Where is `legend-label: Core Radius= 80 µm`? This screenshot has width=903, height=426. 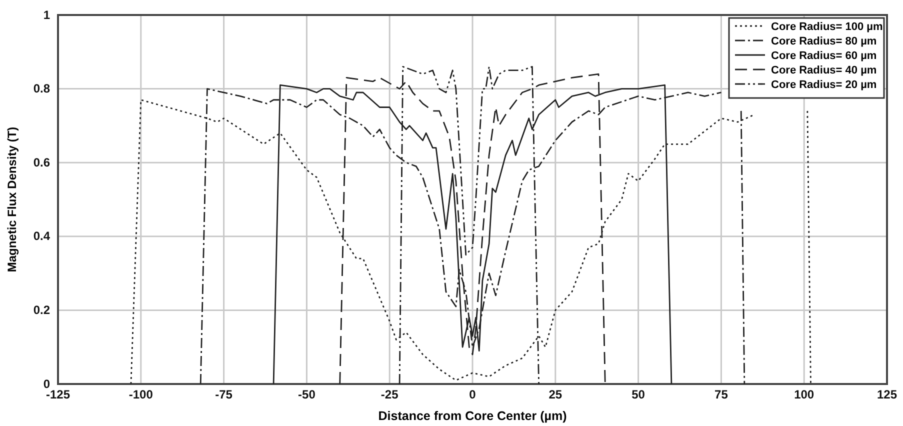 legend-label: Core Radius= 80 µm is located at coordinates (824, 42).